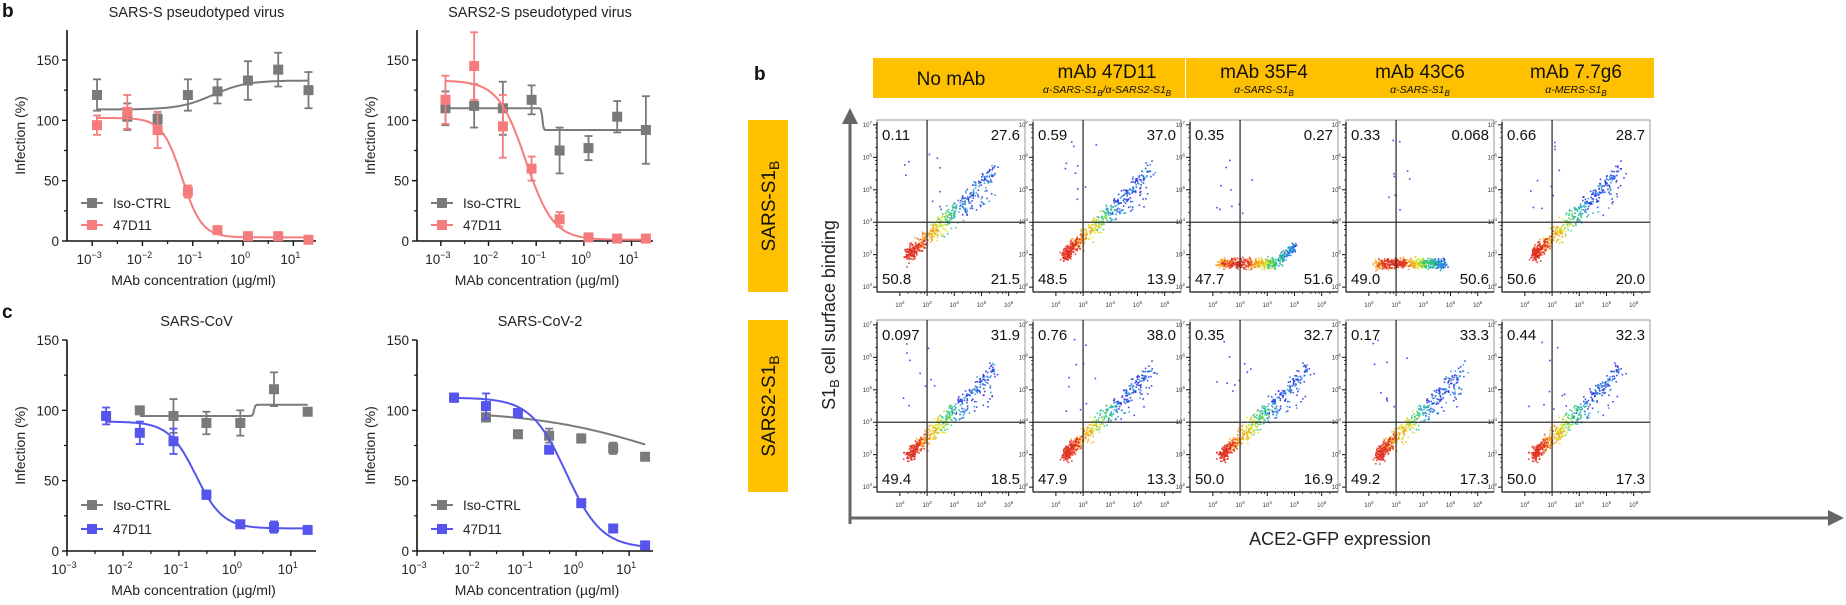 This screenshot has width=1846, height=605. I want to click on data-point, so click(139, 410).